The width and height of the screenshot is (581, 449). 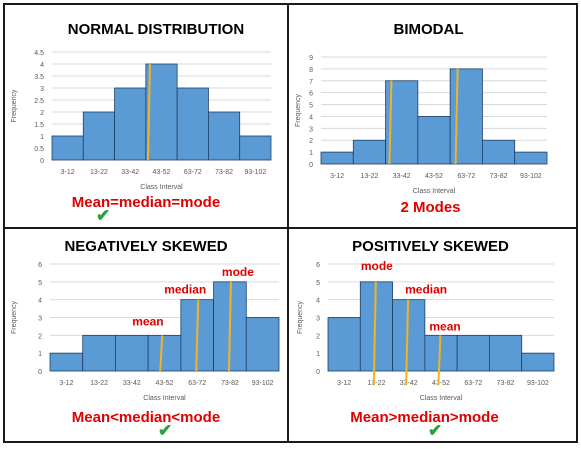 What do you see at coordinates (39, 53) in the screenshot?
I see `y-tick-label: 4.5` at bounding box center [39, 53].